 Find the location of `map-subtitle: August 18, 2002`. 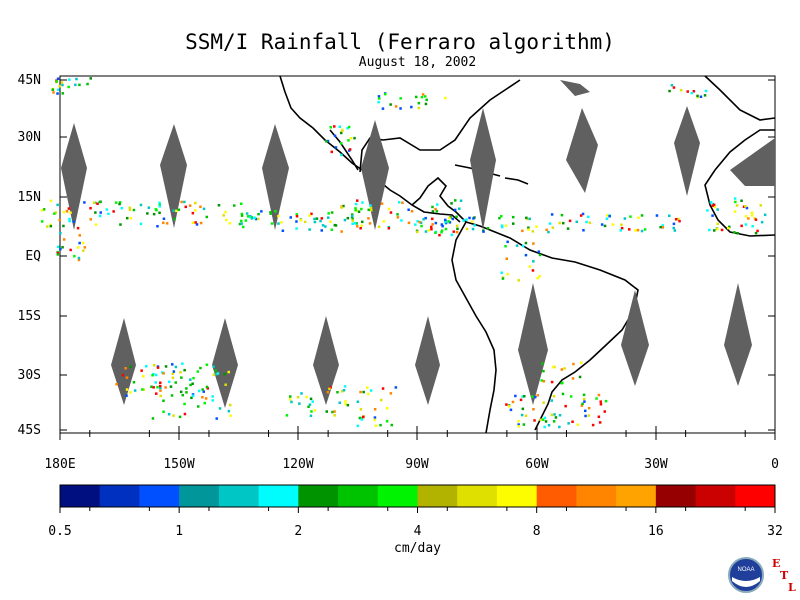

map-subtitle: August 18, 2002 is located at coordinates (417, 62).